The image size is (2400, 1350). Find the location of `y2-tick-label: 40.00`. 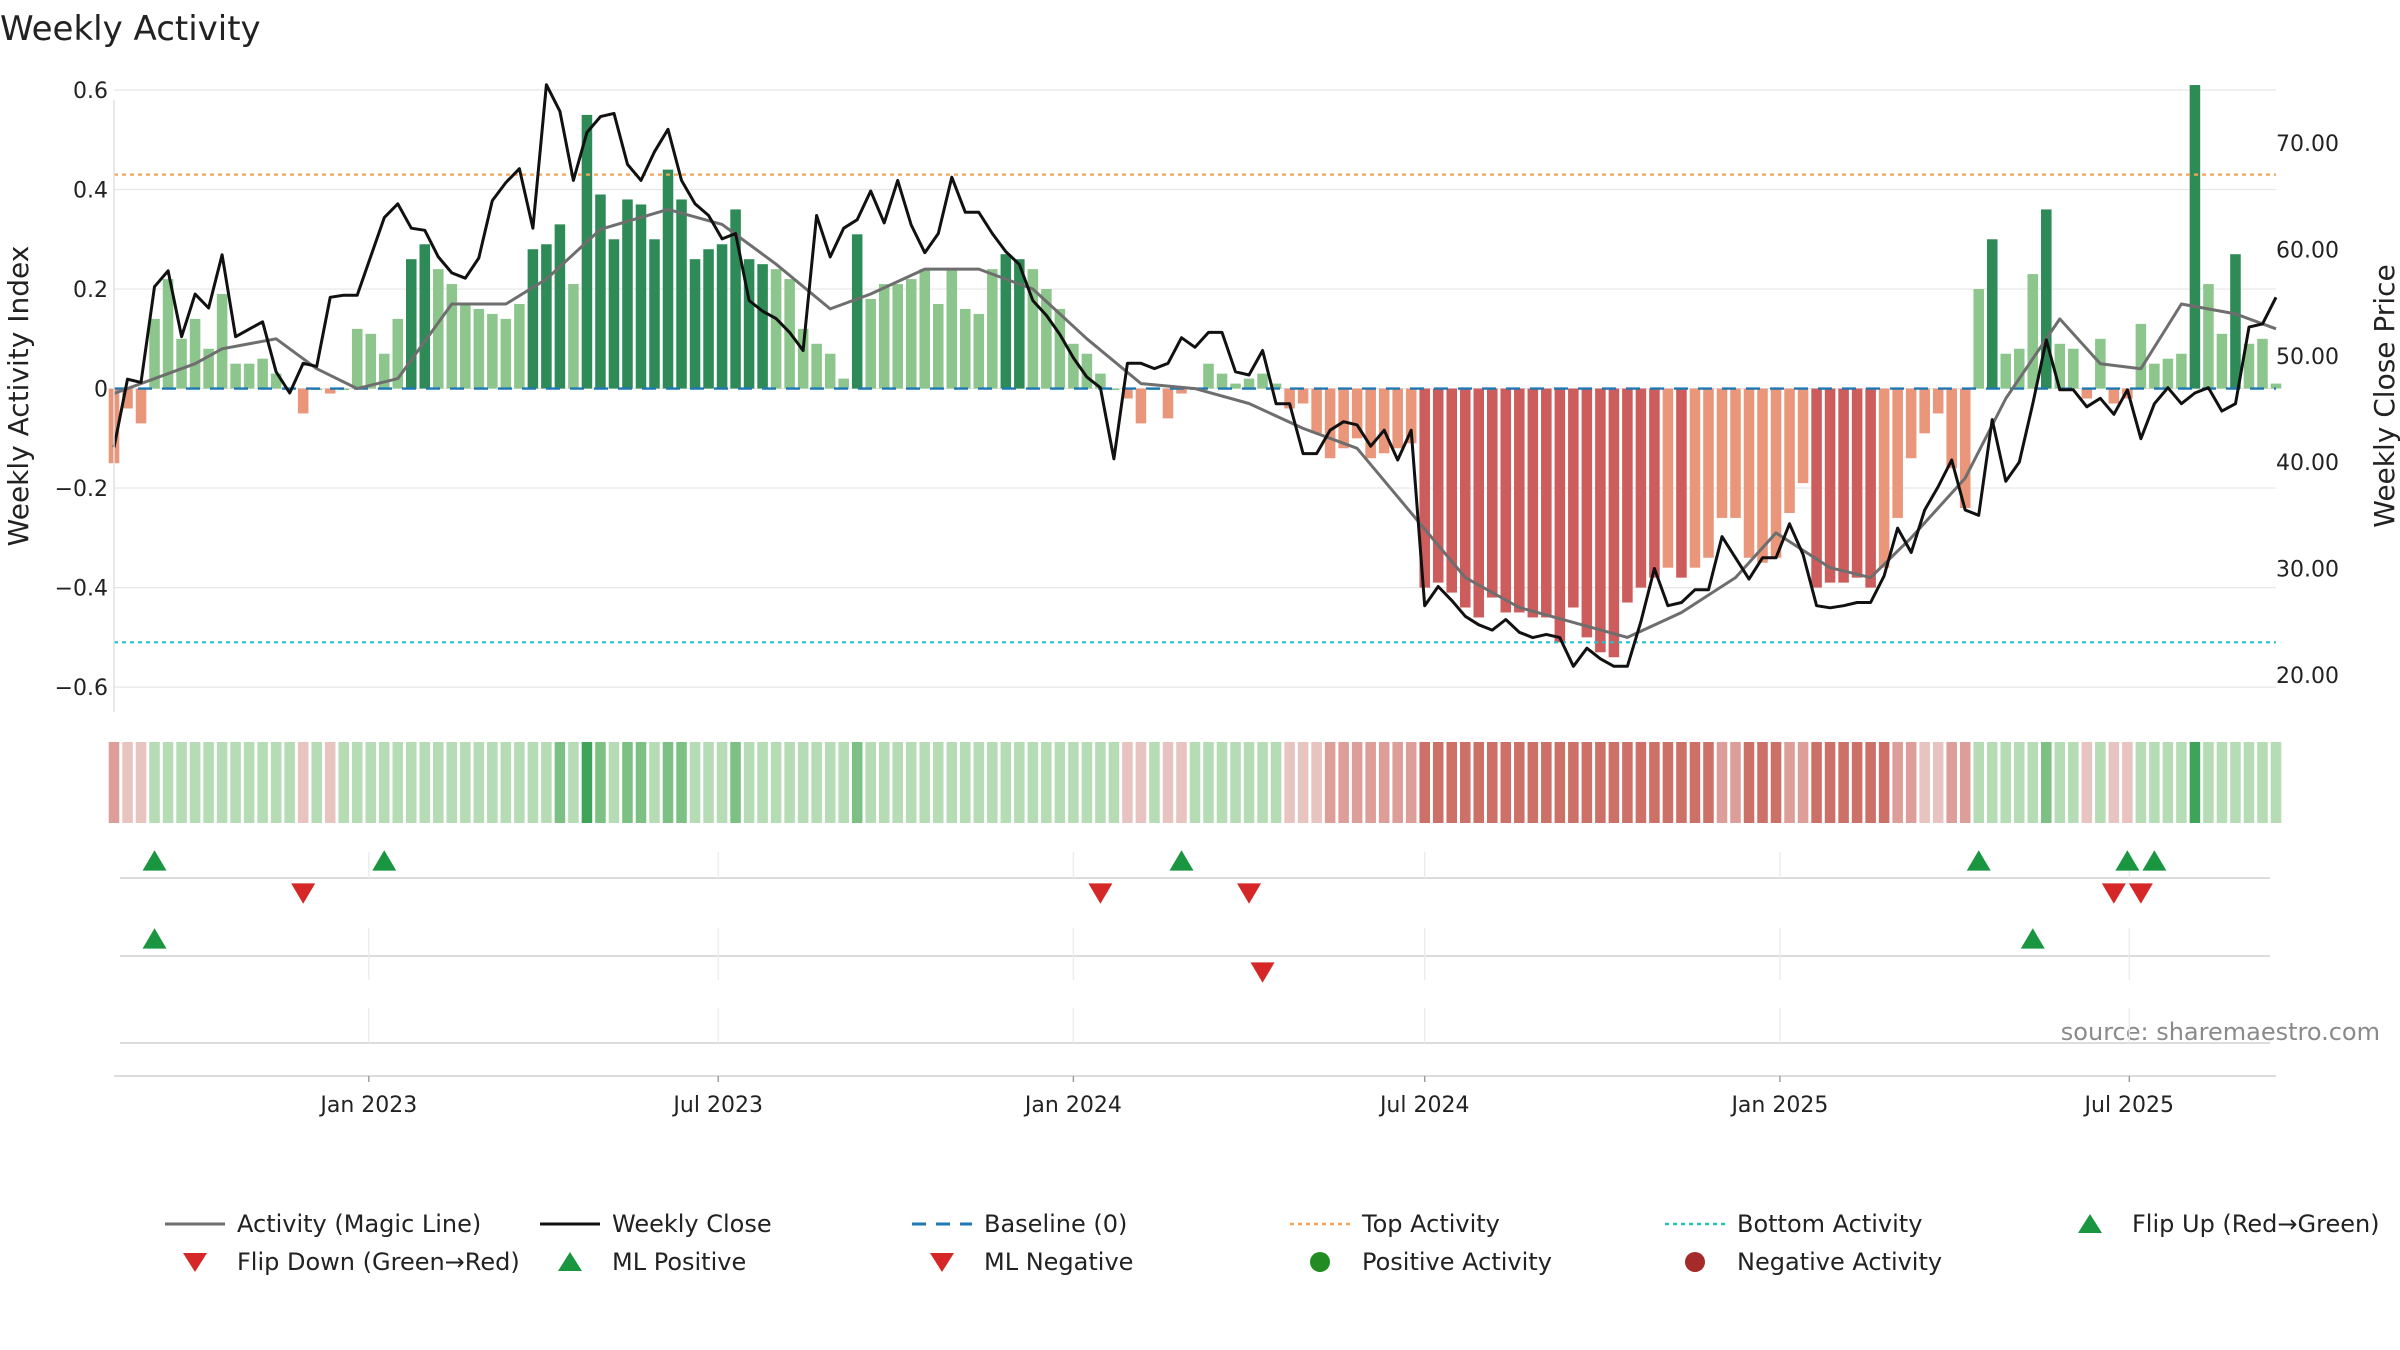

y2-tick-label: 40.00 is located at coordinates (2307, 463).